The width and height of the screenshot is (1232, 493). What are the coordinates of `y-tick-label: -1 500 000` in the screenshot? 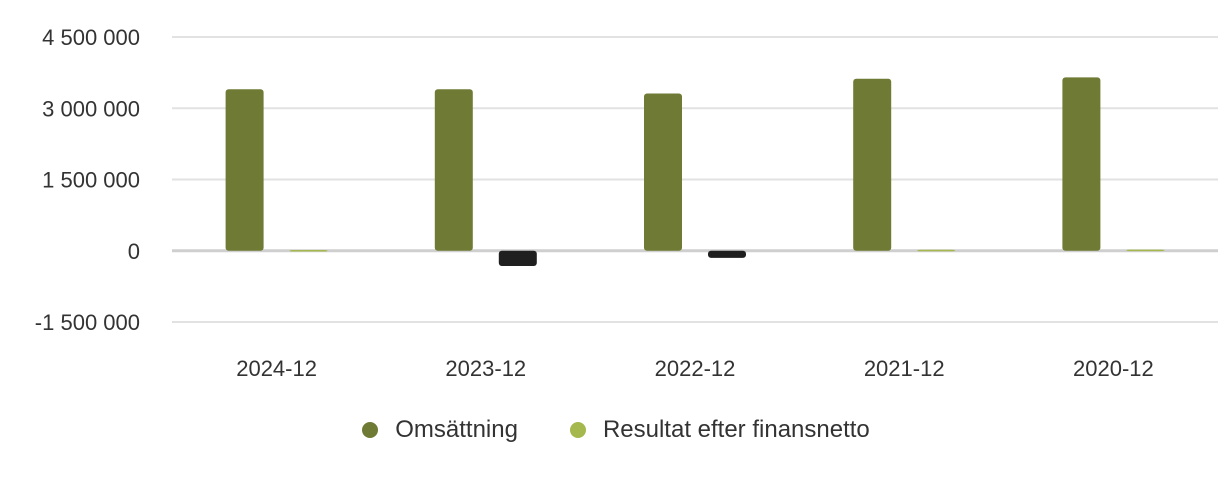 It's located at (87, 322).